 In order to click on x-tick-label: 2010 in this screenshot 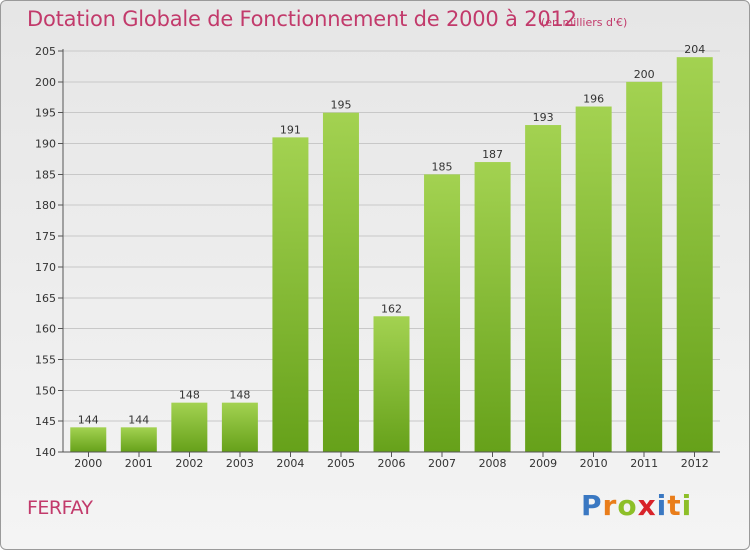, I will do `click(594, 463)`.